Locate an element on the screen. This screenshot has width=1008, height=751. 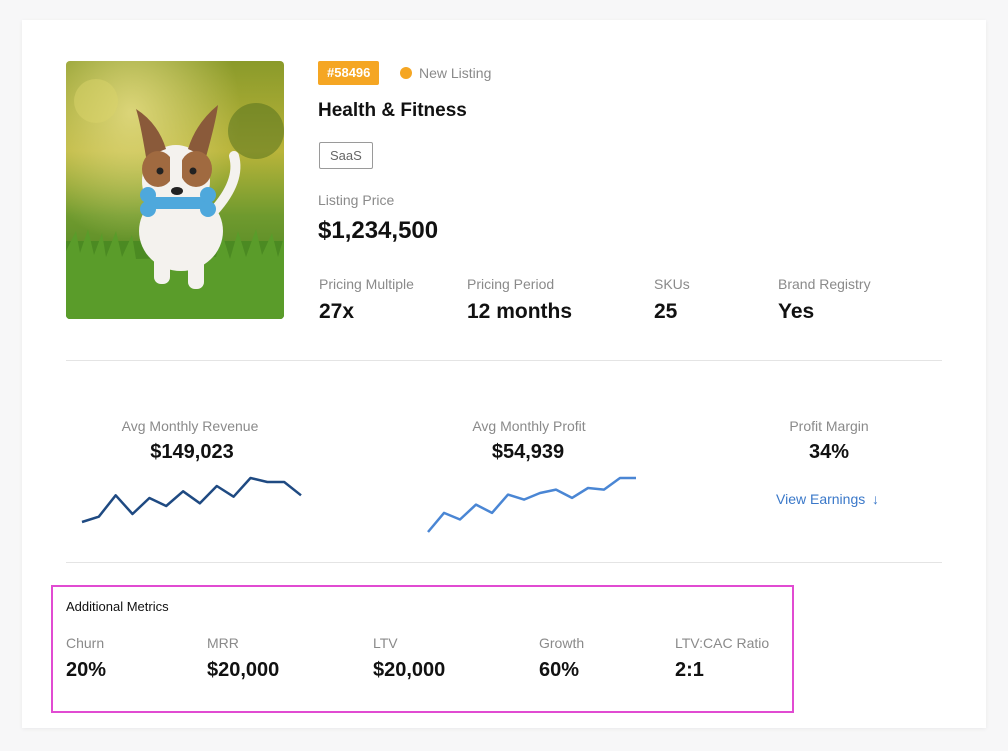
dog-photo-icon is located at coordinates (175, 190).